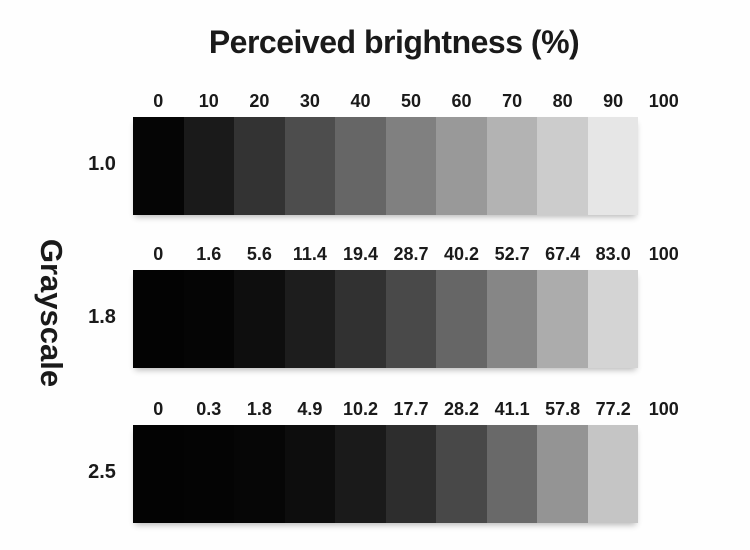 The image size is (750, 550). What do you see at coordinates (209, 254) in the screenshot?
I see `brightness-value-label: 1.6` at bounding box center [209, 254].